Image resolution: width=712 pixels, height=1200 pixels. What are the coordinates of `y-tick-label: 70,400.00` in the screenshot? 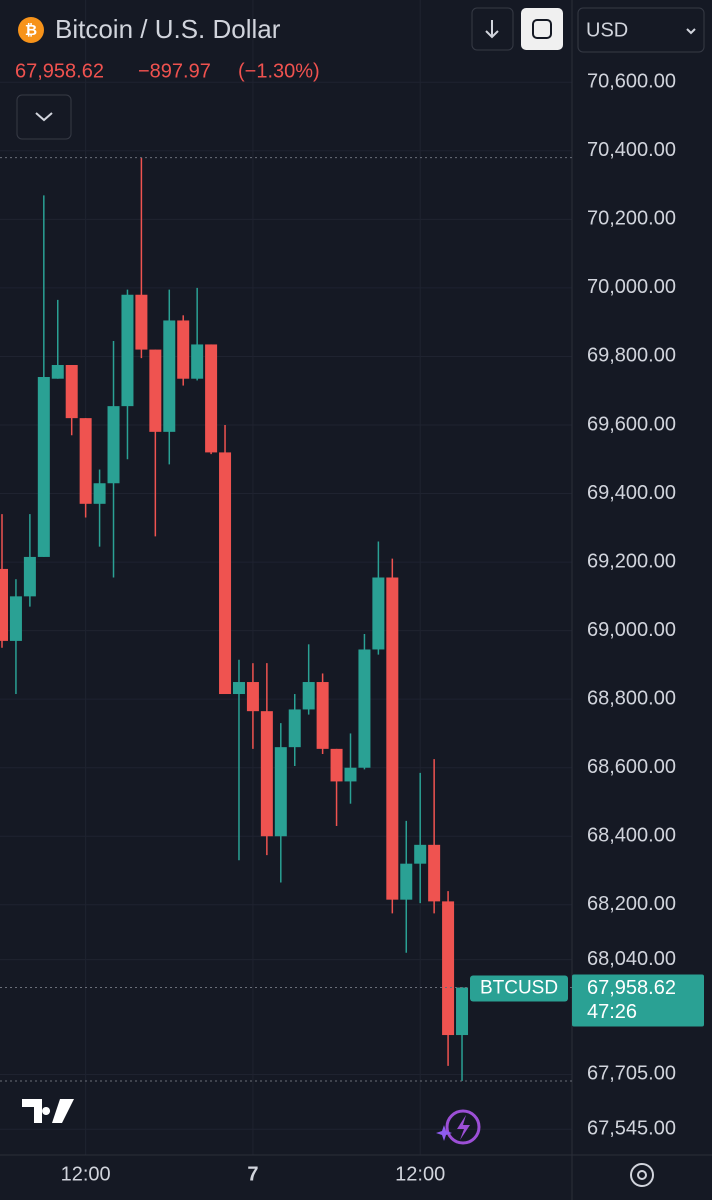 It's located at (631, 150).